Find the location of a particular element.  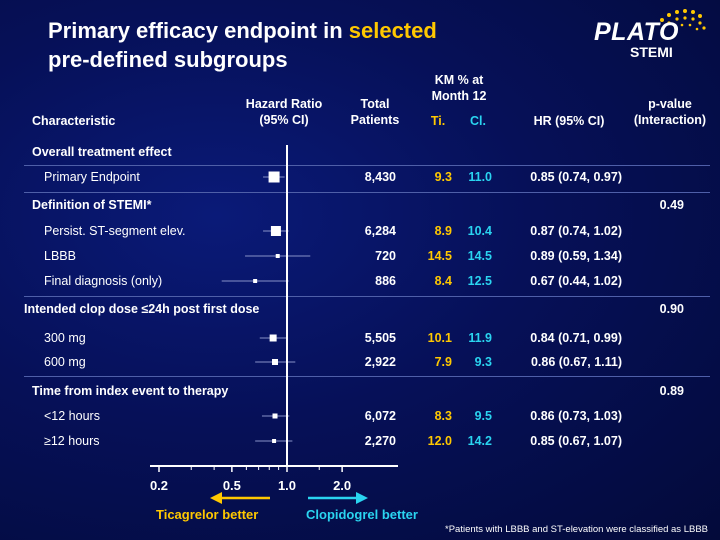

clopidogrel-km-value: 10.4 is located at coordinates (479, 231).